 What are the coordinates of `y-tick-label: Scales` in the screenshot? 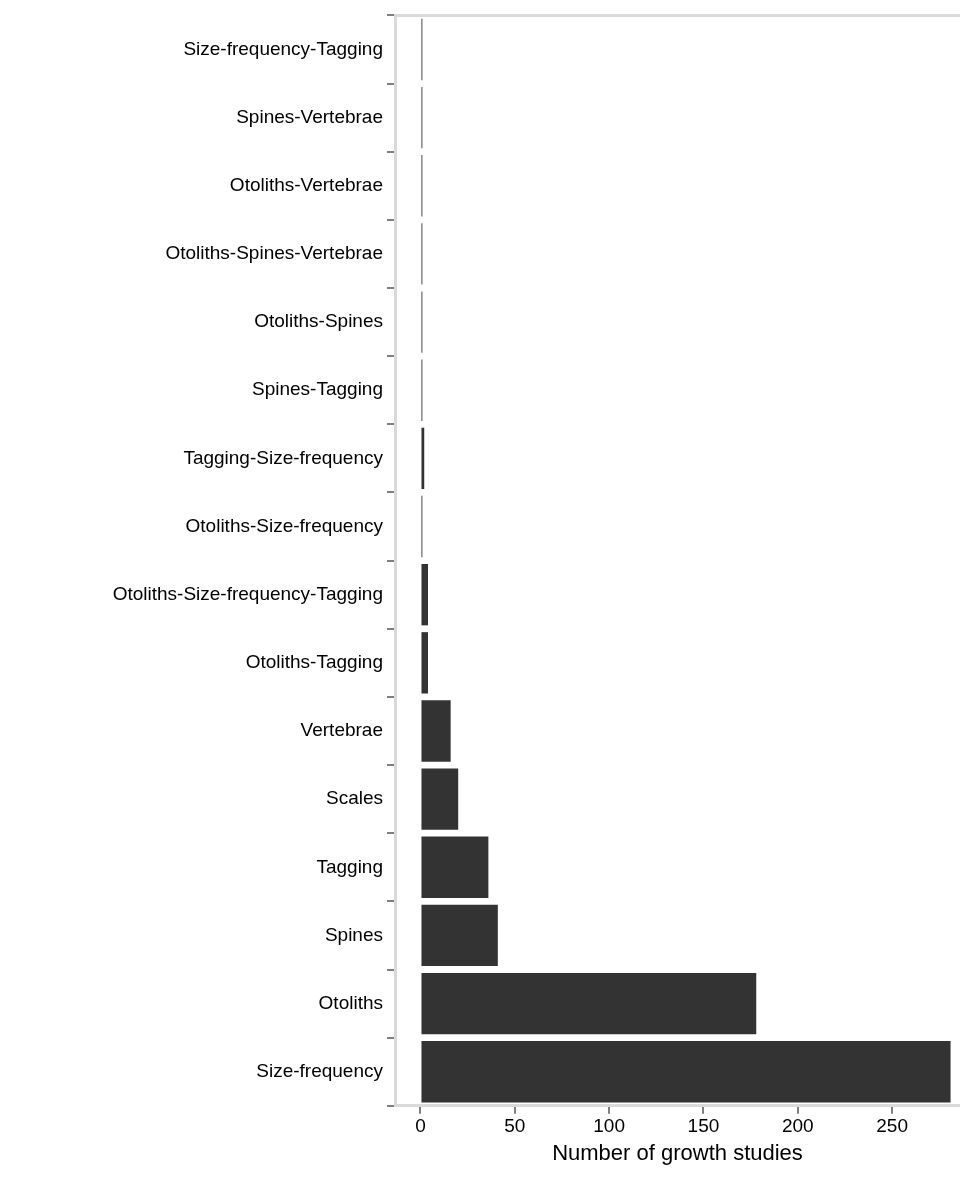 It's located at (354, 798).